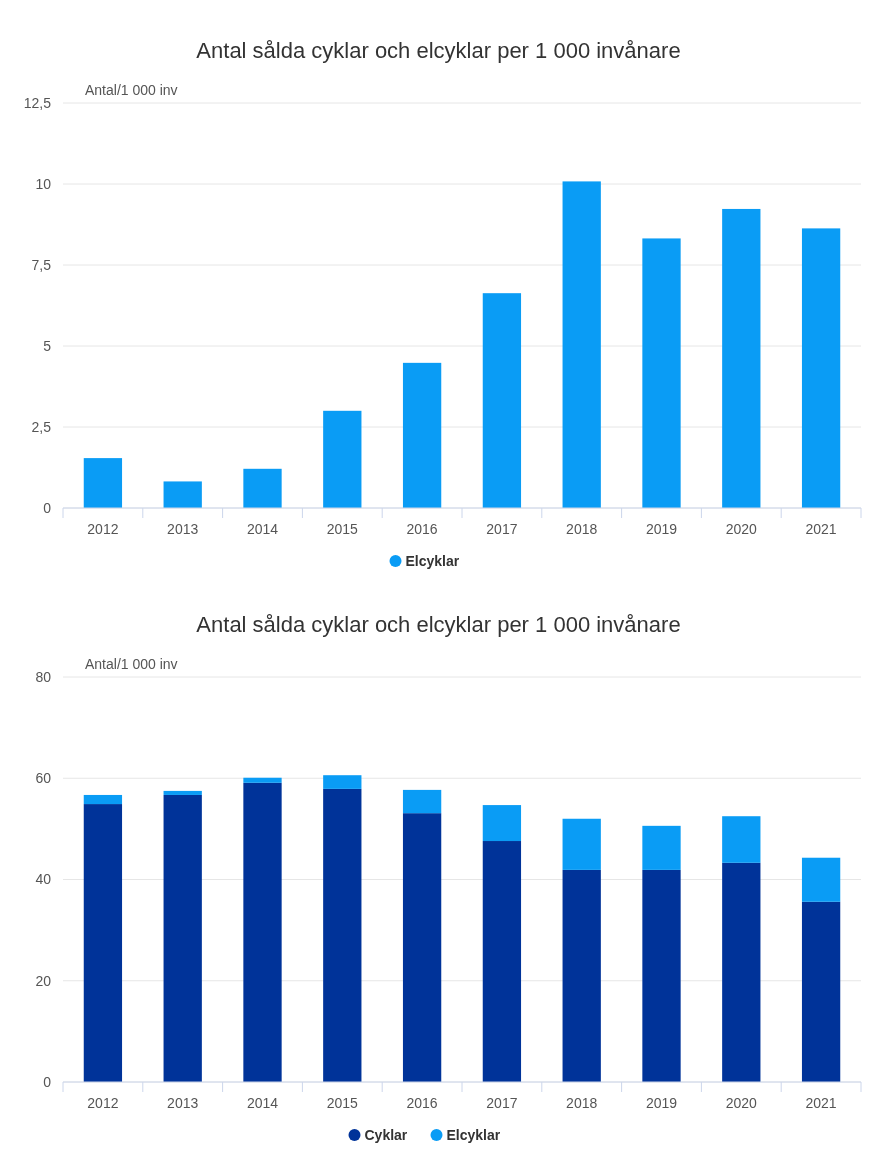 Image resolution: width=877 pixels, height=1158 pixels. Describe the element at coordinates (43, 778) in the screenshot. I see `y-tick-label: 60` at that location.